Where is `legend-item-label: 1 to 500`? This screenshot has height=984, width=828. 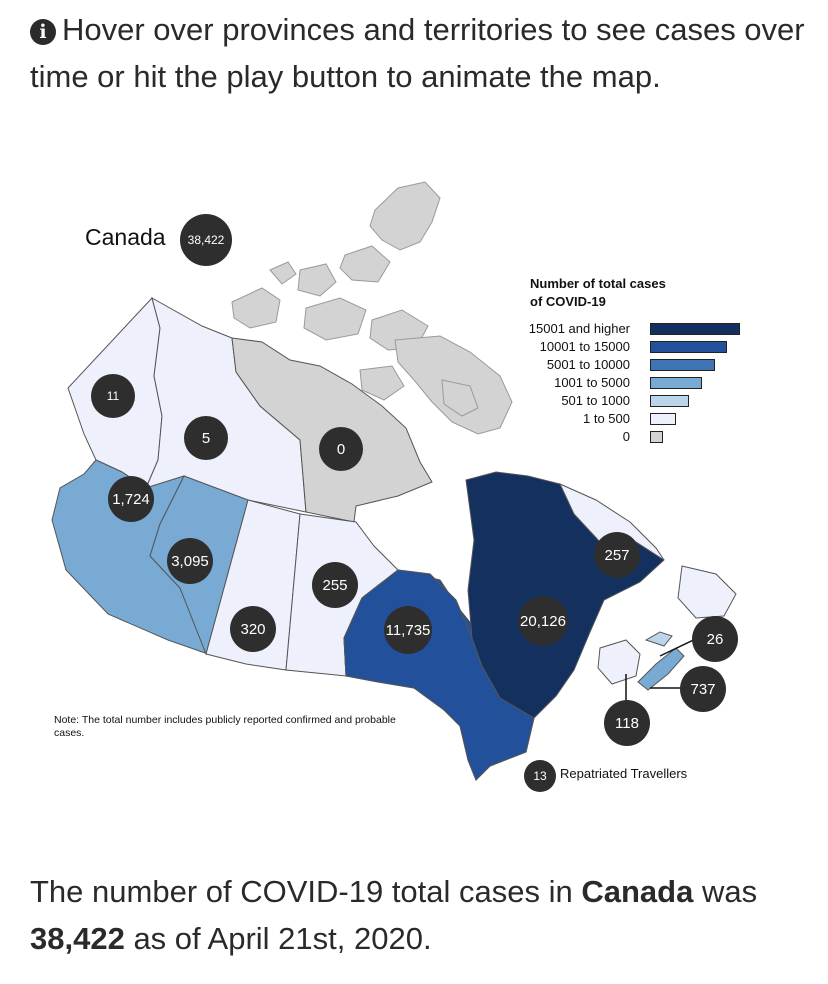 legend-item-label: 1 to 500 is located at coordinates (606, 418).